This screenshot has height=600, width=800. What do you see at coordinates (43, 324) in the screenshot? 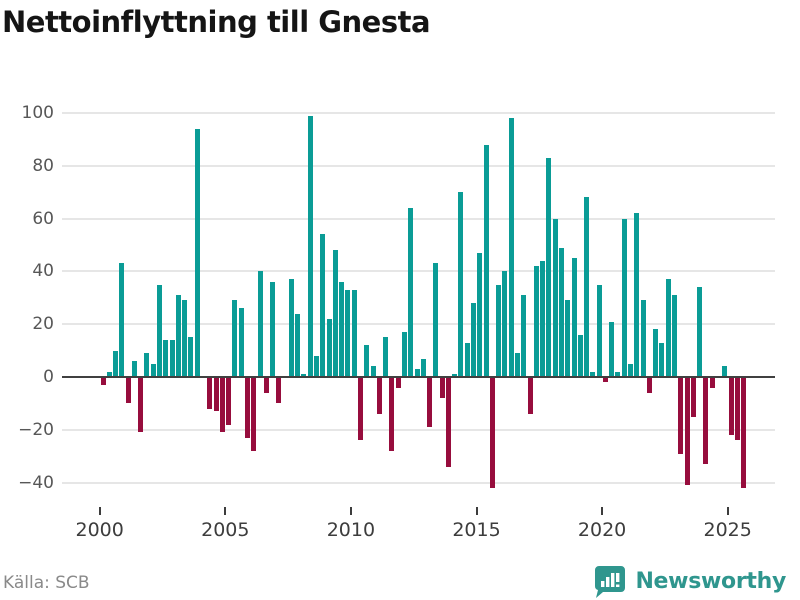
I see `y-axis-tick-label: 20` at bounding box center [43, 324].